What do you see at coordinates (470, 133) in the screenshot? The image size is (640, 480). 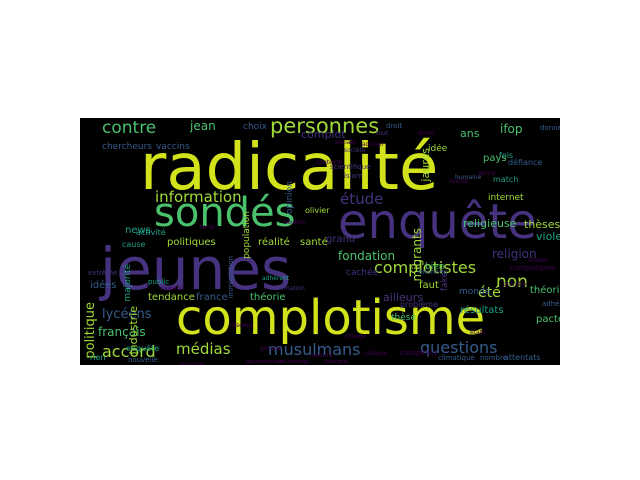 I see `word-ans: ans` at bounding box center [470, 133].